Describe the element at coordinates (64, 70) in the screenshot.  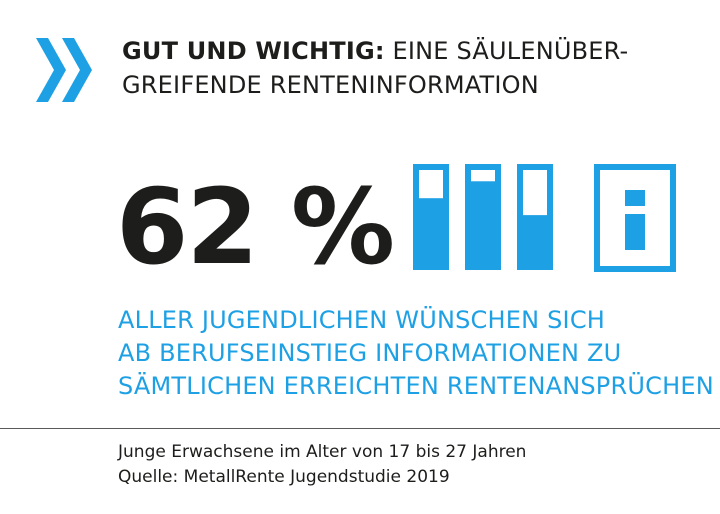
I see `double-chevron-right-icon` at that location.